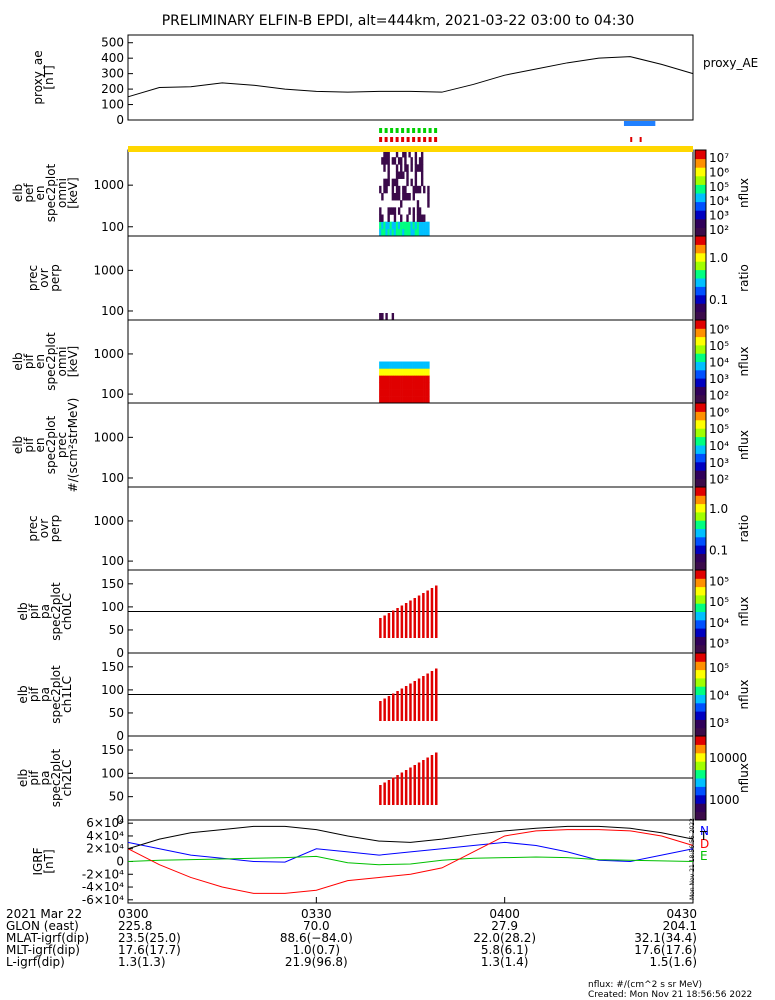 This screenshot has height=1000, width=775. What do you see at coordinates (744, 445) in the screenshot?
I see `colorbar-label: nflux` at bounding box center [744, 445].